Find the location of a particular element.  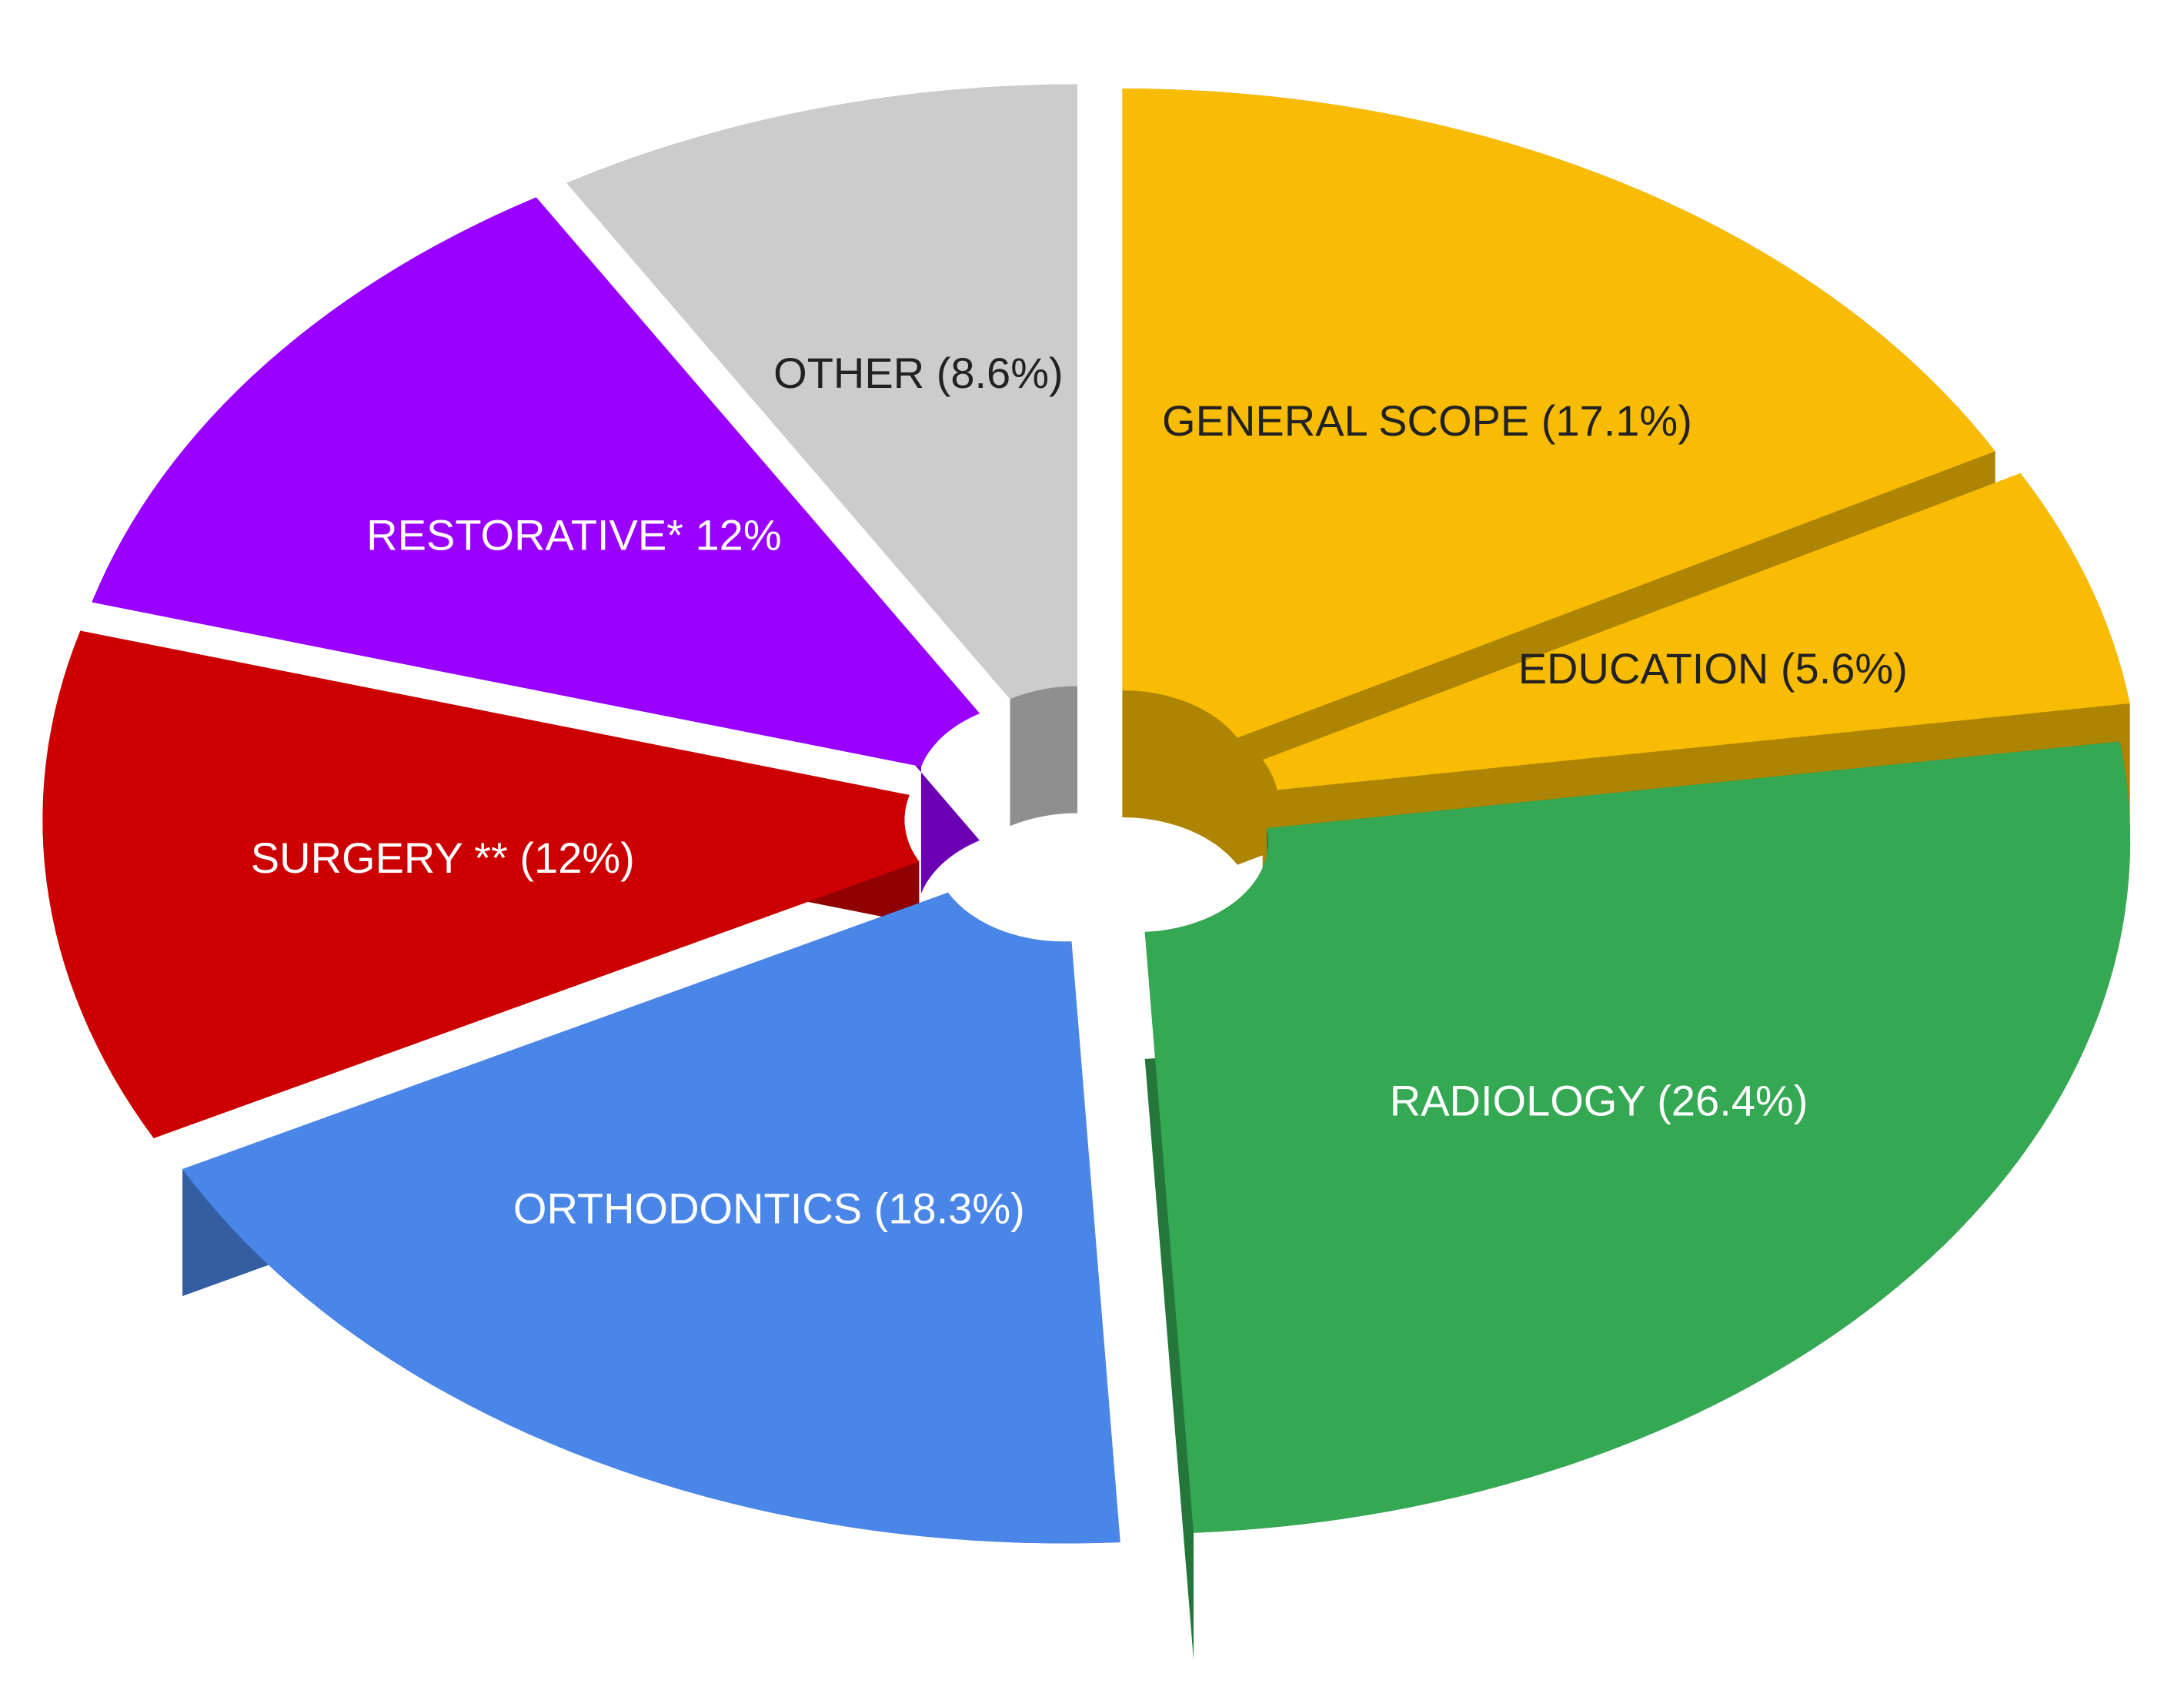

slice-label: OTHER (8.6%) is located at coordinates (919, 373).